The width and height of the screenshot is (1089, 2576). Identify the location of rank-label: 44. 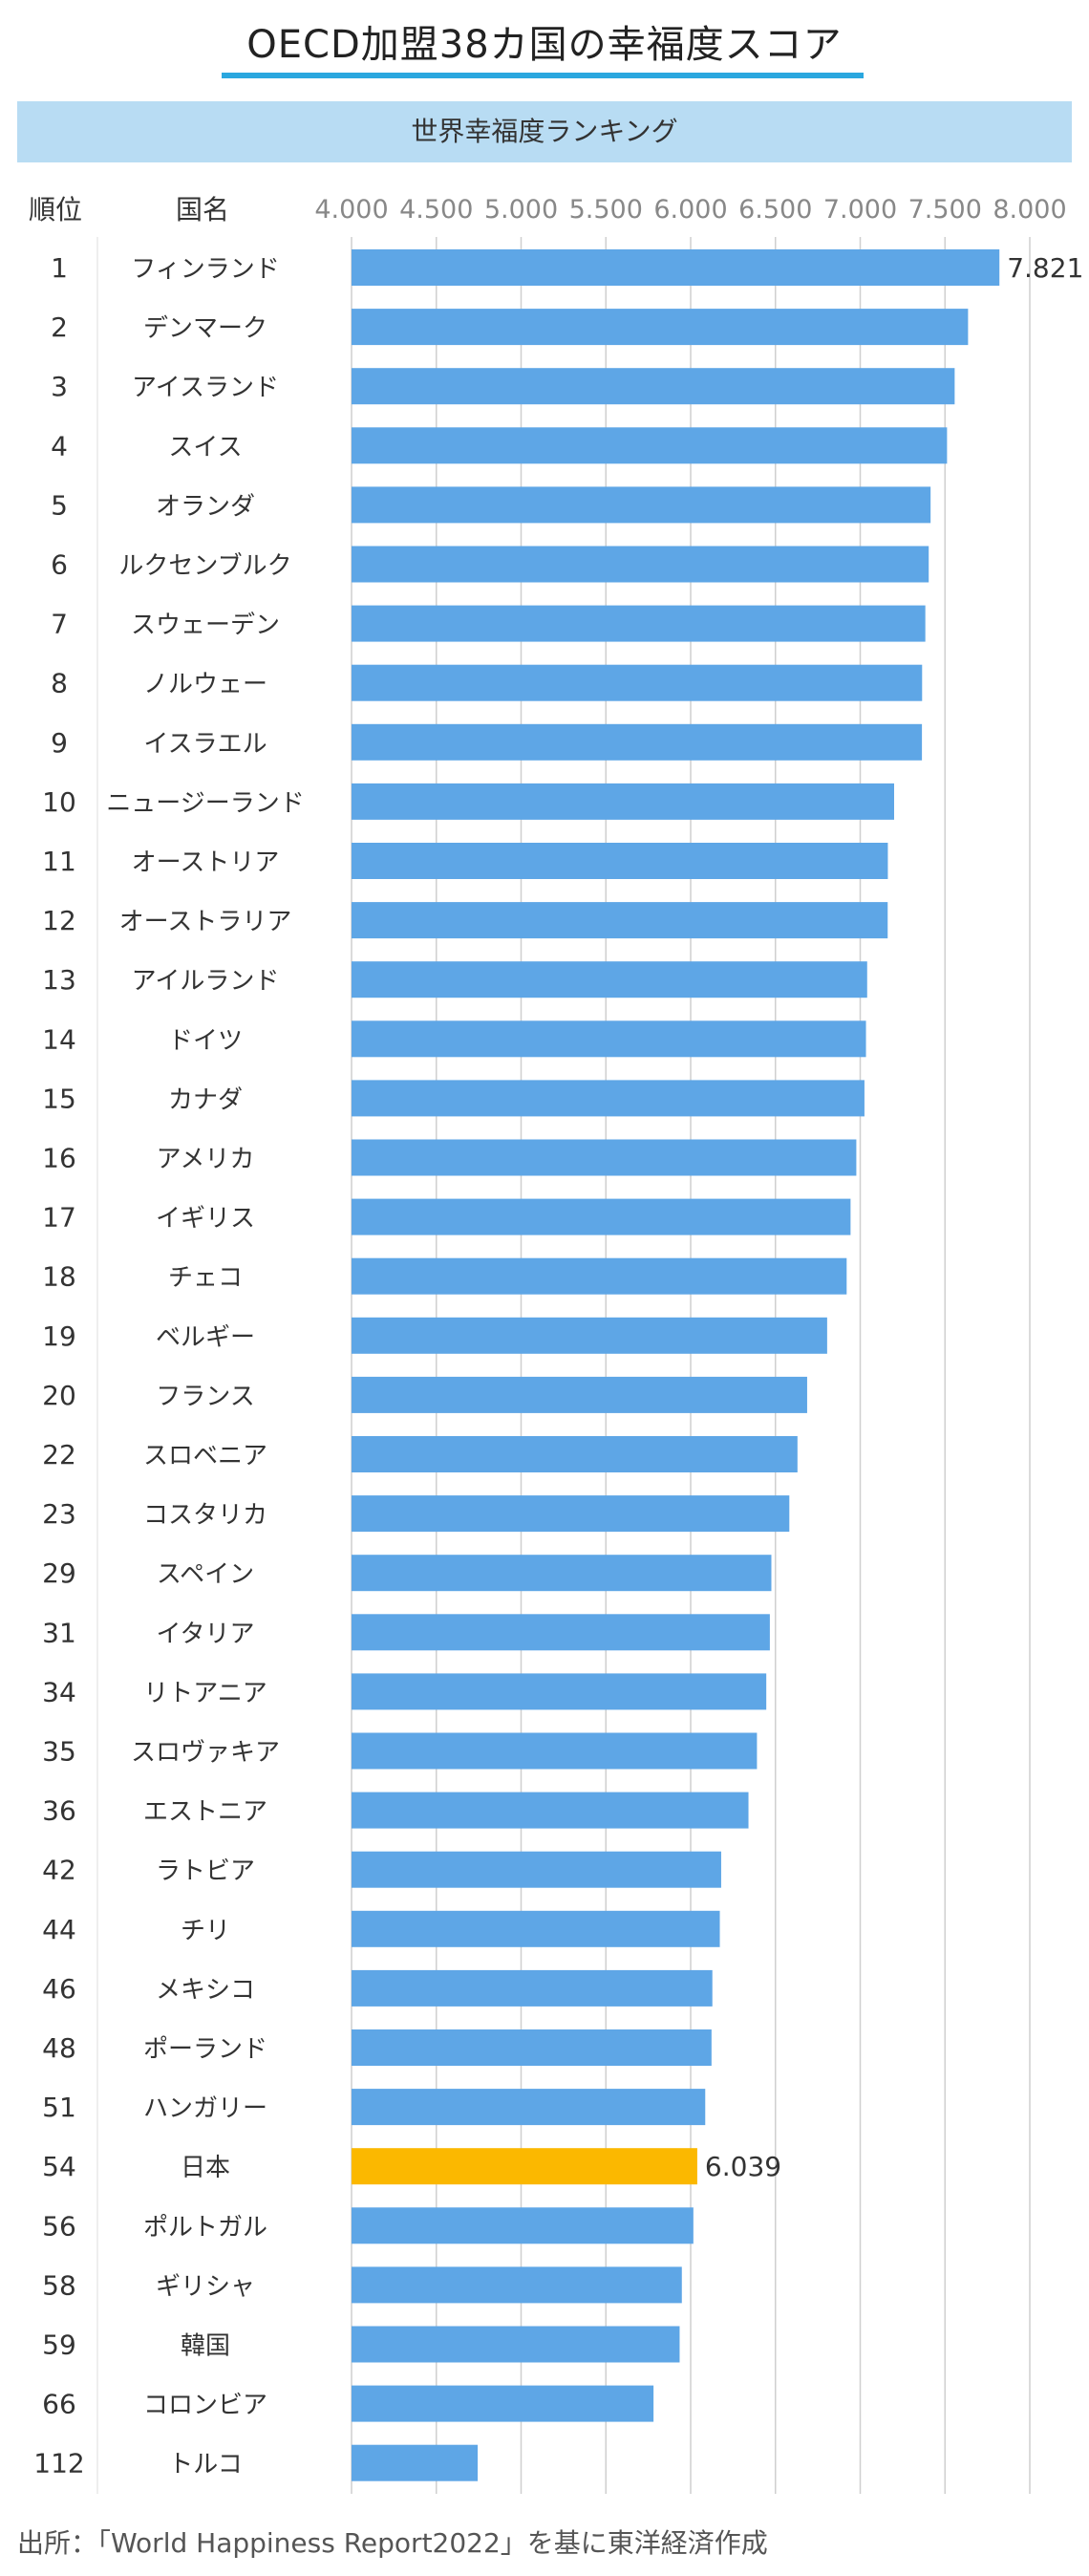
(59, 1929).